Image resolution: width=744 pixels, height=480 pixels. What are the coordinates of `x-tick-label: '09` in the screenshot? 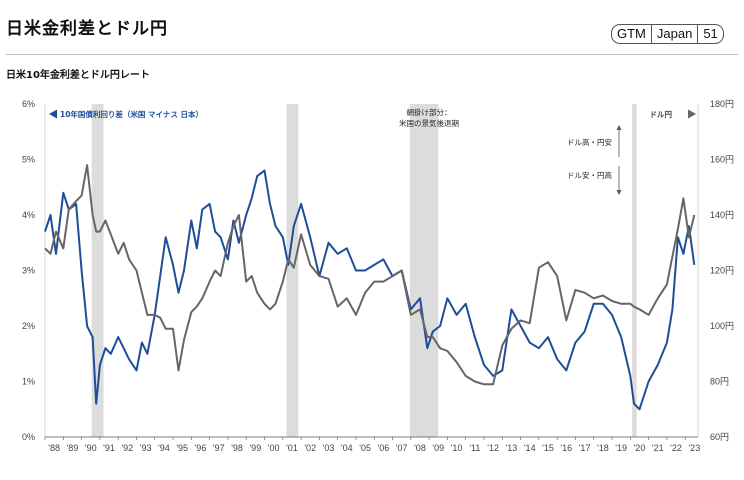 It's located at (438, 448).